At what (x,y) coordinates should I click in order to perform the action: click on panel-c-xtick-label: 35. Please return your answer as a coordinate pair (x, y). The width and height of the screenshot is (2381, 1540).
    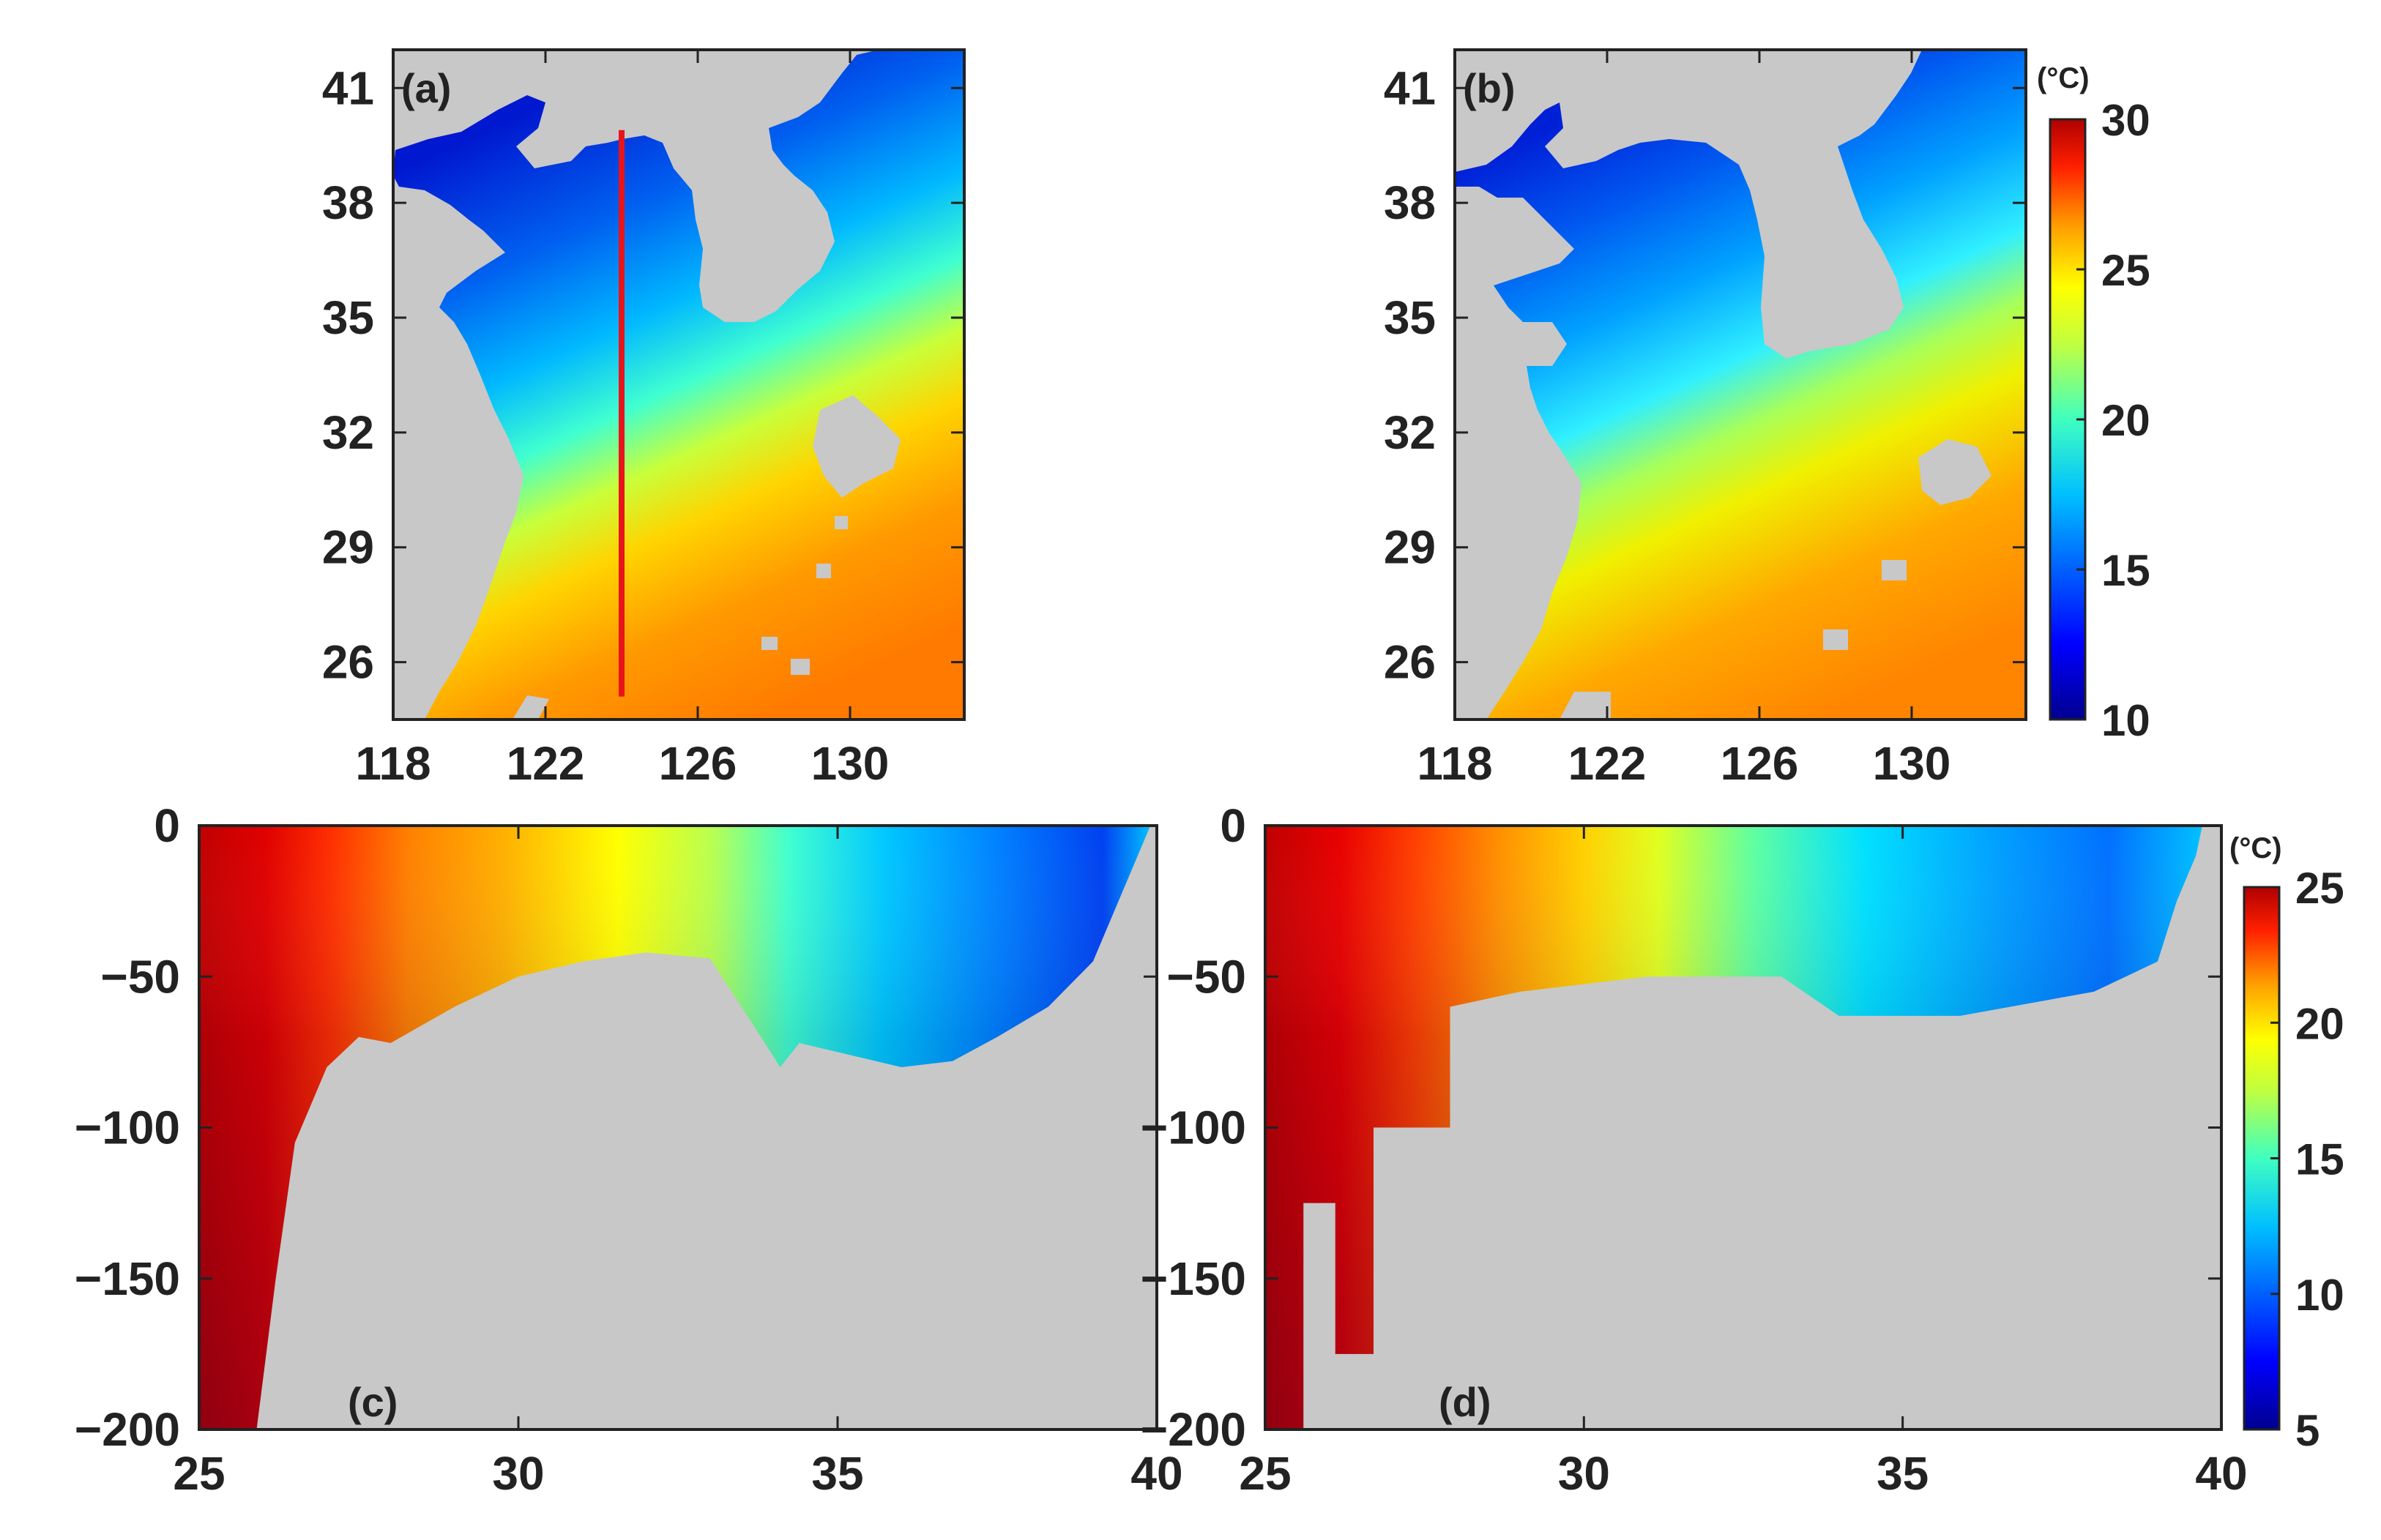
    Looking at the image, I should click on (837, 1473).